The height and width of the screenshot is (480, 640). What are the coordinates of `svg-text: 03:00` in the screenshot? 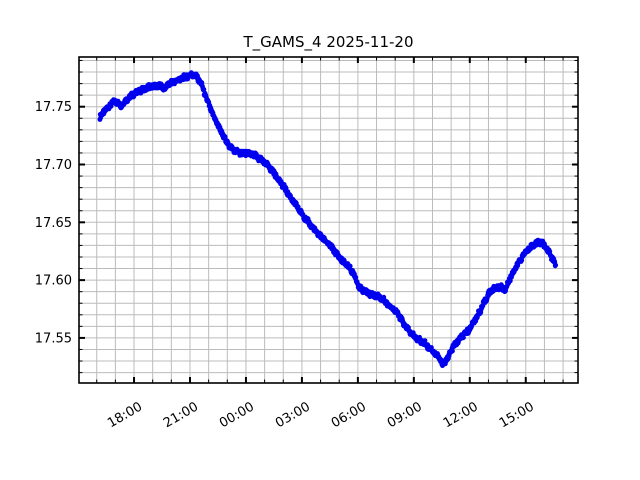 It's located at (293, 413).